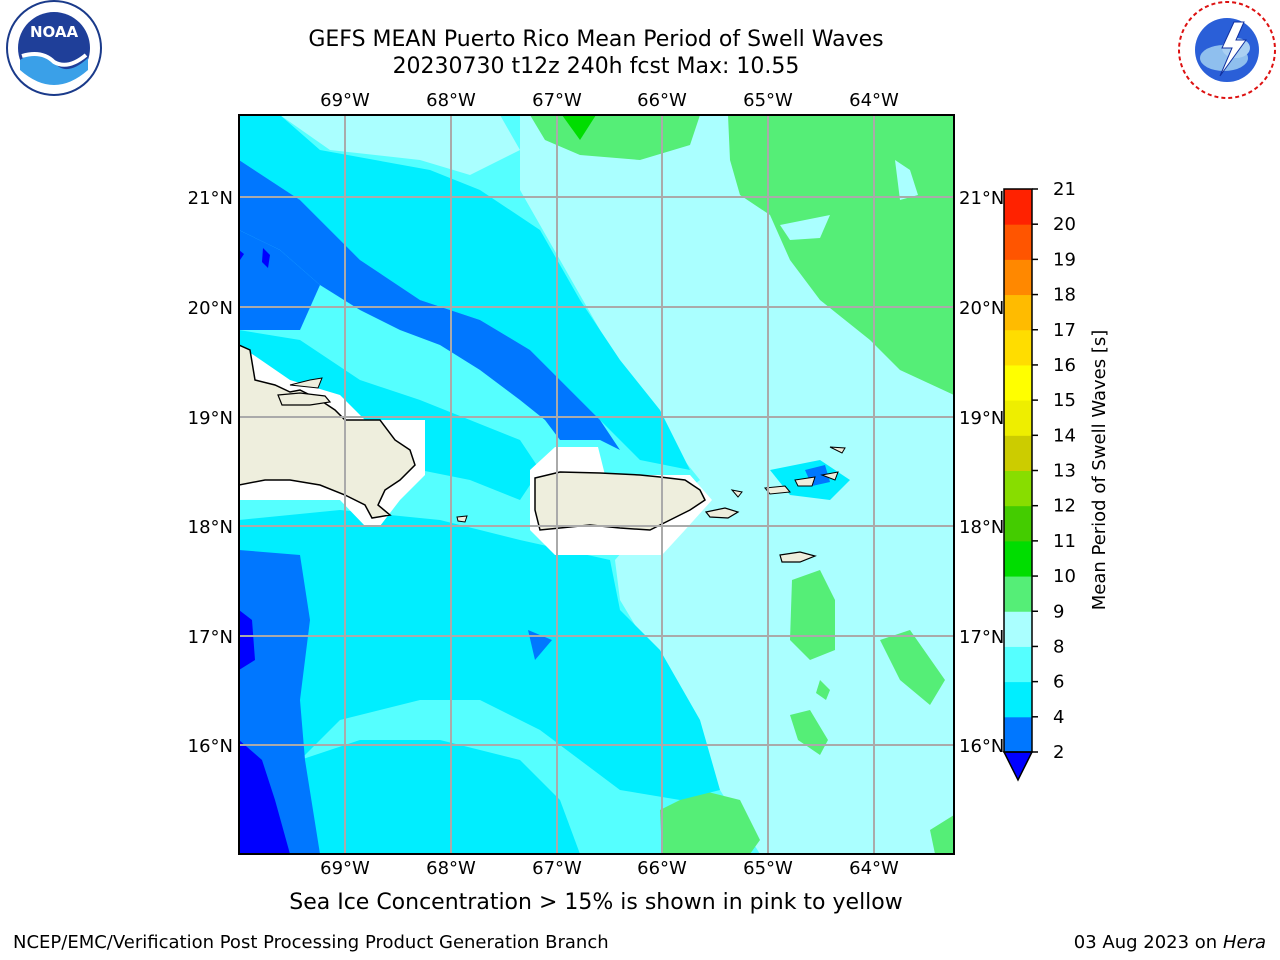 The height and width of the screenshot is (960, 1280). What do you see at coordinates (1145, 942) in the screenshot?
I see `date-value: 03 Aug 2023 on` at bounding box center [1145, 942].